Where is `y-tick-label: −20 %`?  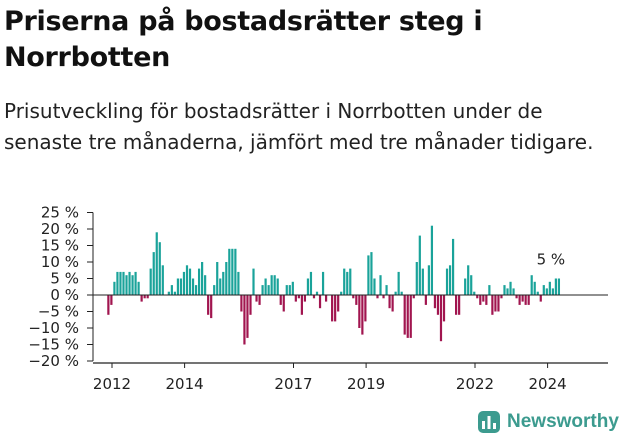
y-tick-label: −20 % is located at coordinates (53, 361).